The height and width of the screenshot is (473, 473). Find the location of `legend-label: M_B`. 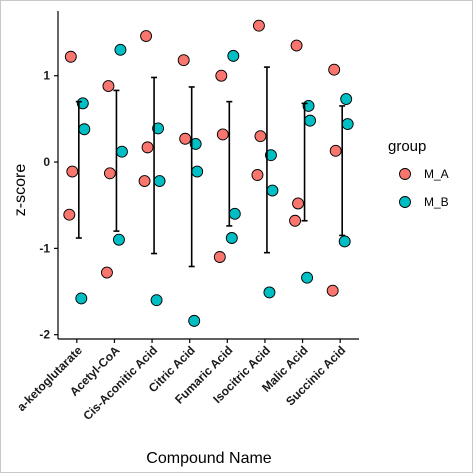

legend-label: M_B is located at coordinates (436, 202).